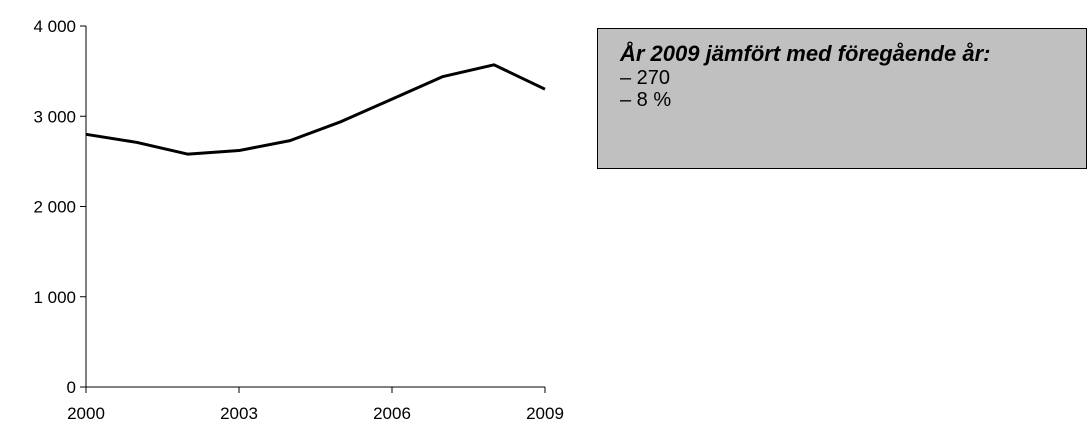  I want to click on y-tick-label: 4 000, so click(54, 26).